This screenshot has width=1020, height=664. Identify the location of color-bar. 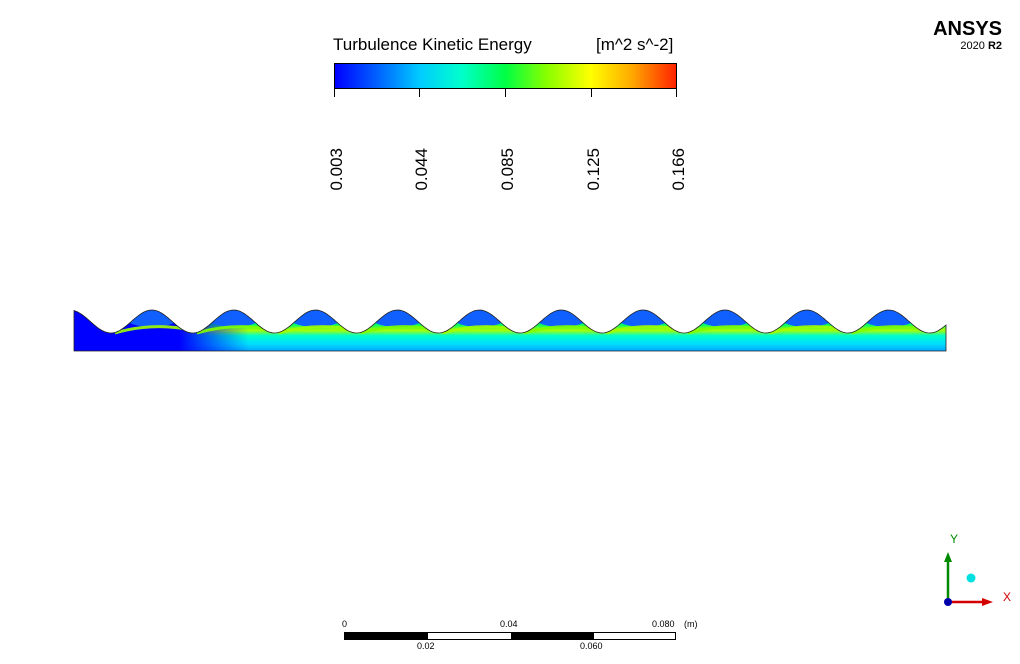
(505, 76).